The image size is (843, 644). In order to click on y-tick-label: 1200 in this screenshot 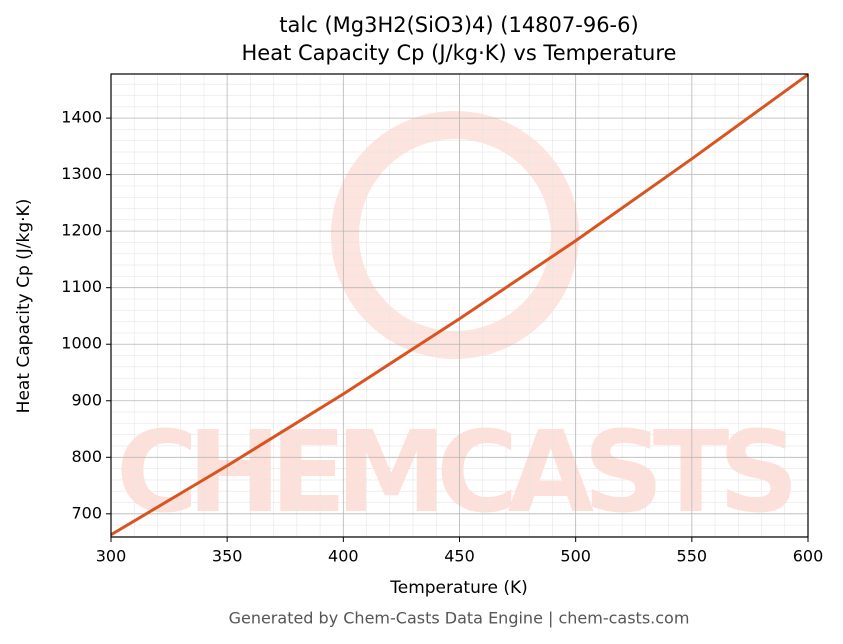, I will do `click(81, 230)`.